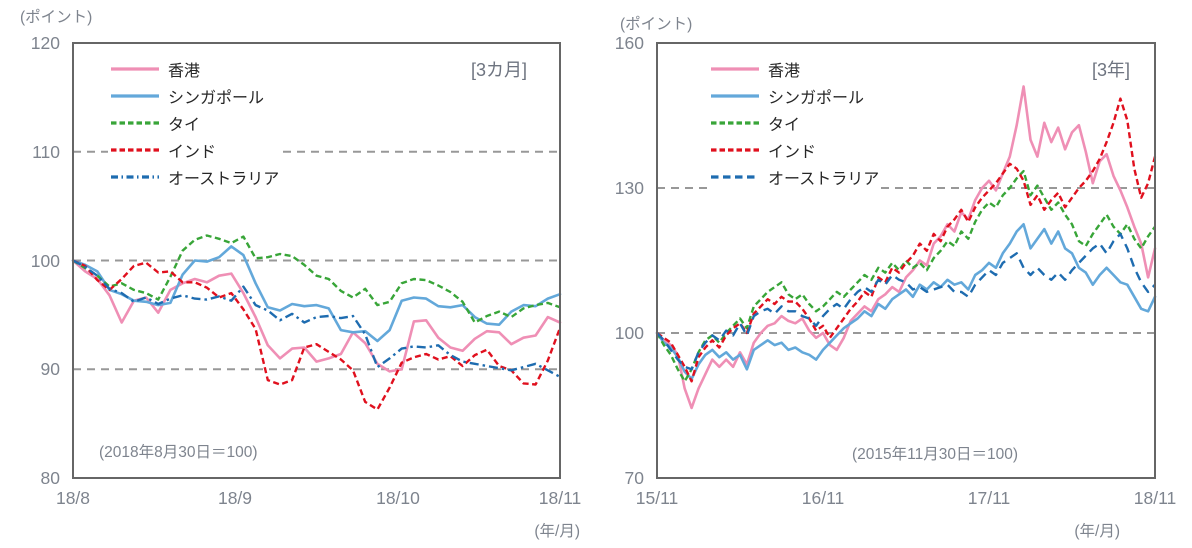  Describe the element at coordinates (45, 43) in the screenshot. I see `y-tick-label-120: 120` at that location.